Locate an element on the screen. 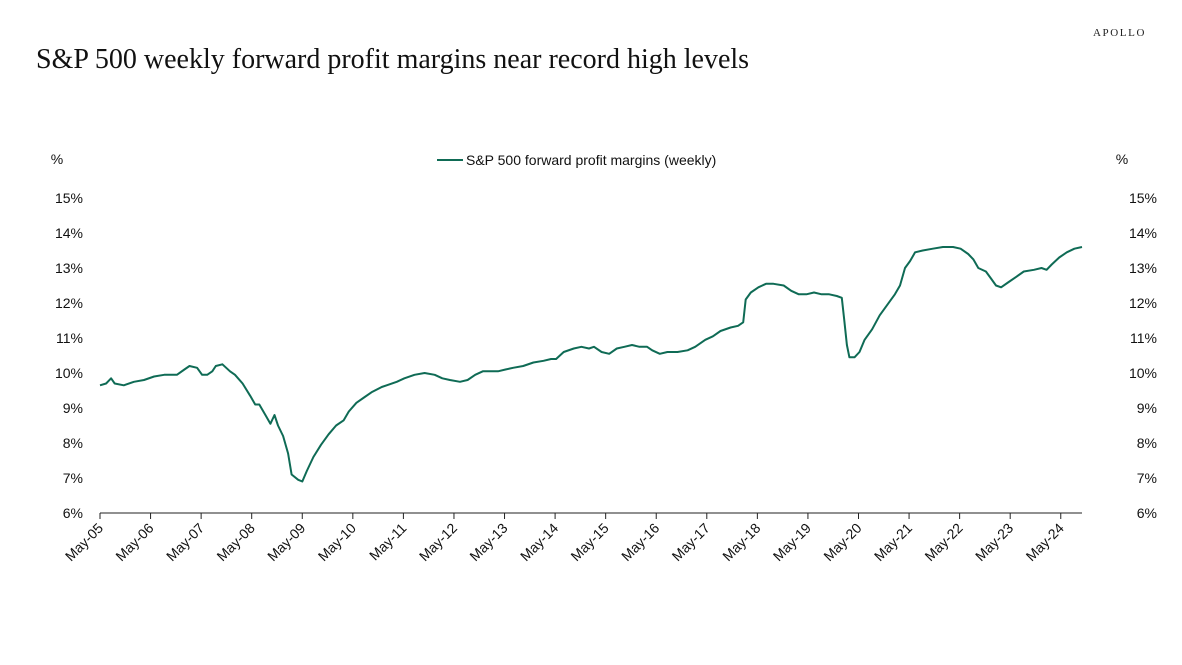  x-tick-label: May-13 is located at coordinates (488, 542).